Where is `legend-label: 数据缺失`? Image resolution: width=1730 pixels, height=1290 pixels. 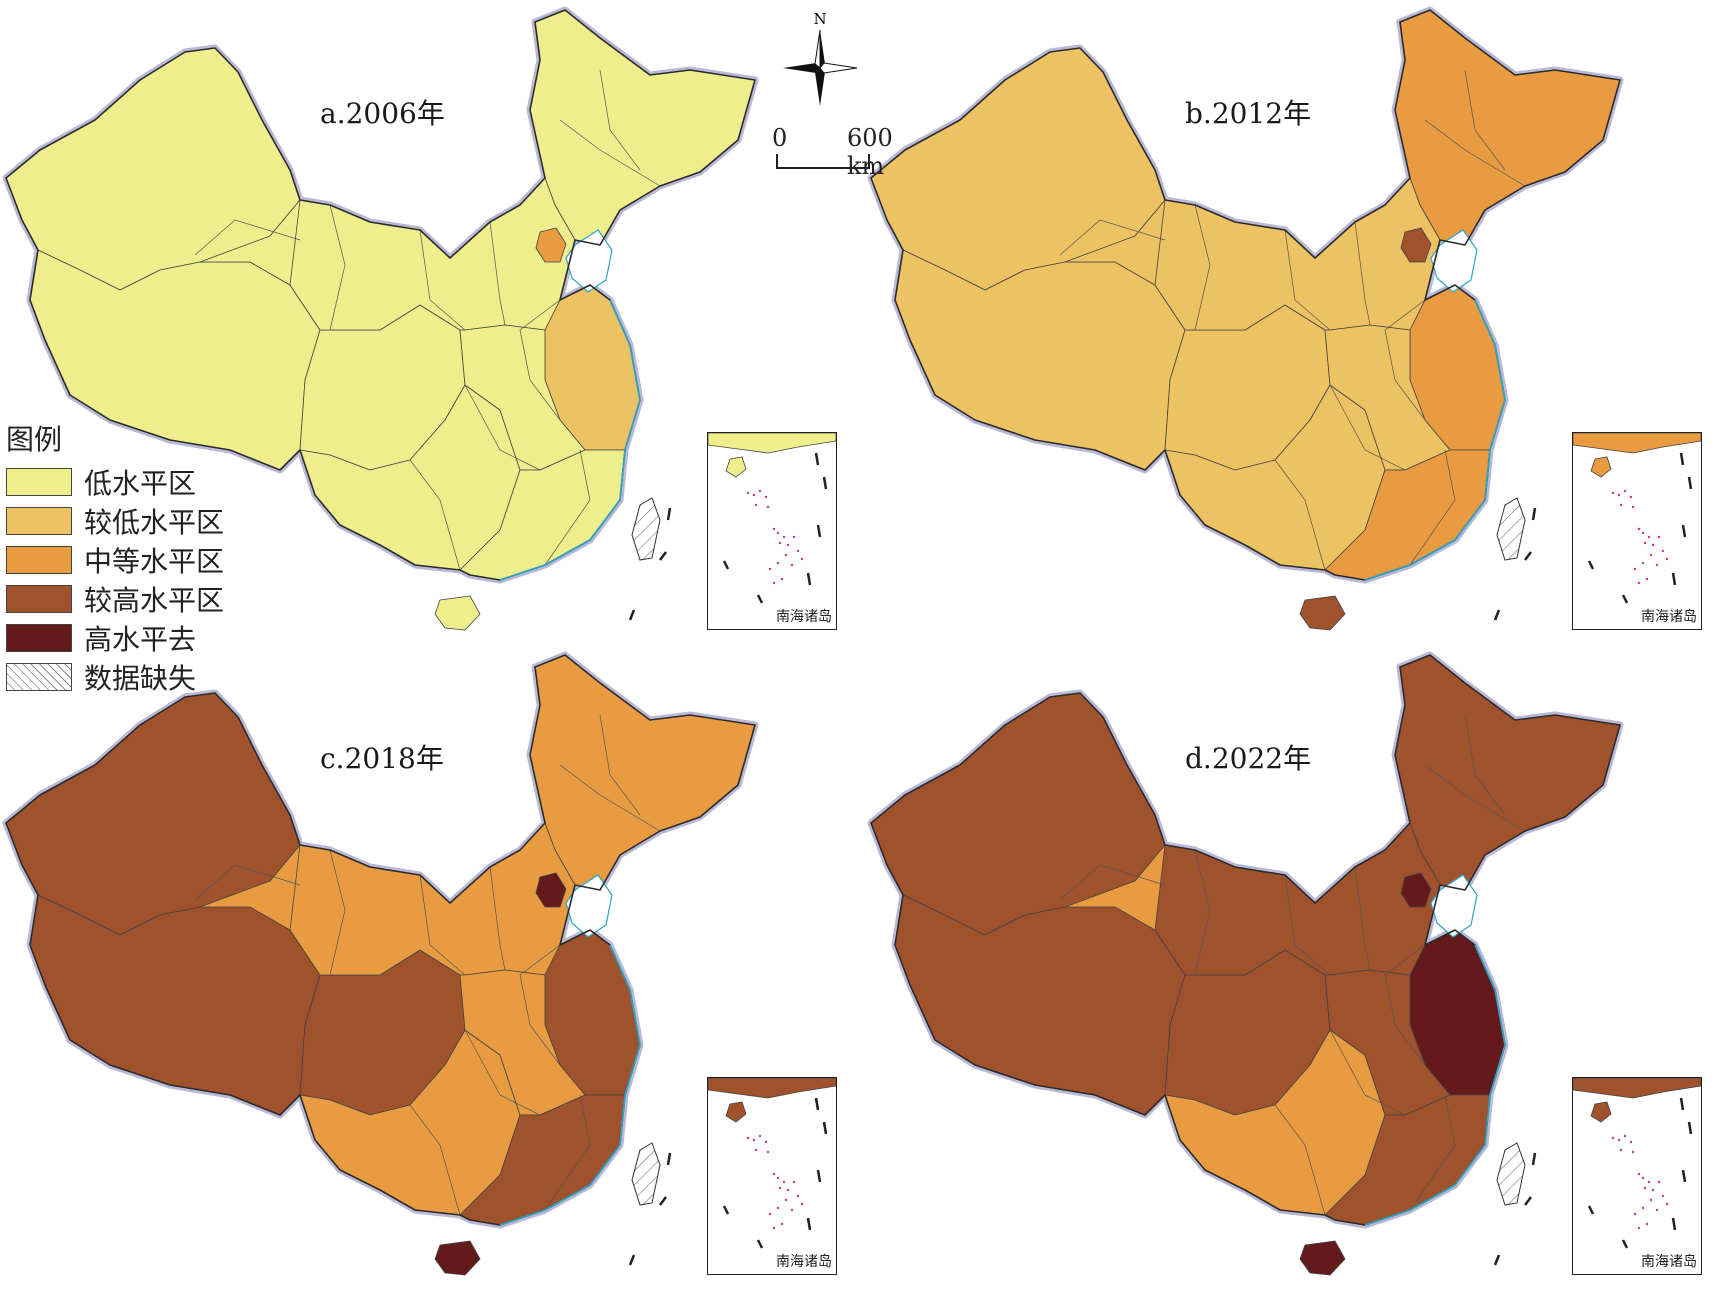
legend-label: 数据缺失 is located at coordinates (140, 678).